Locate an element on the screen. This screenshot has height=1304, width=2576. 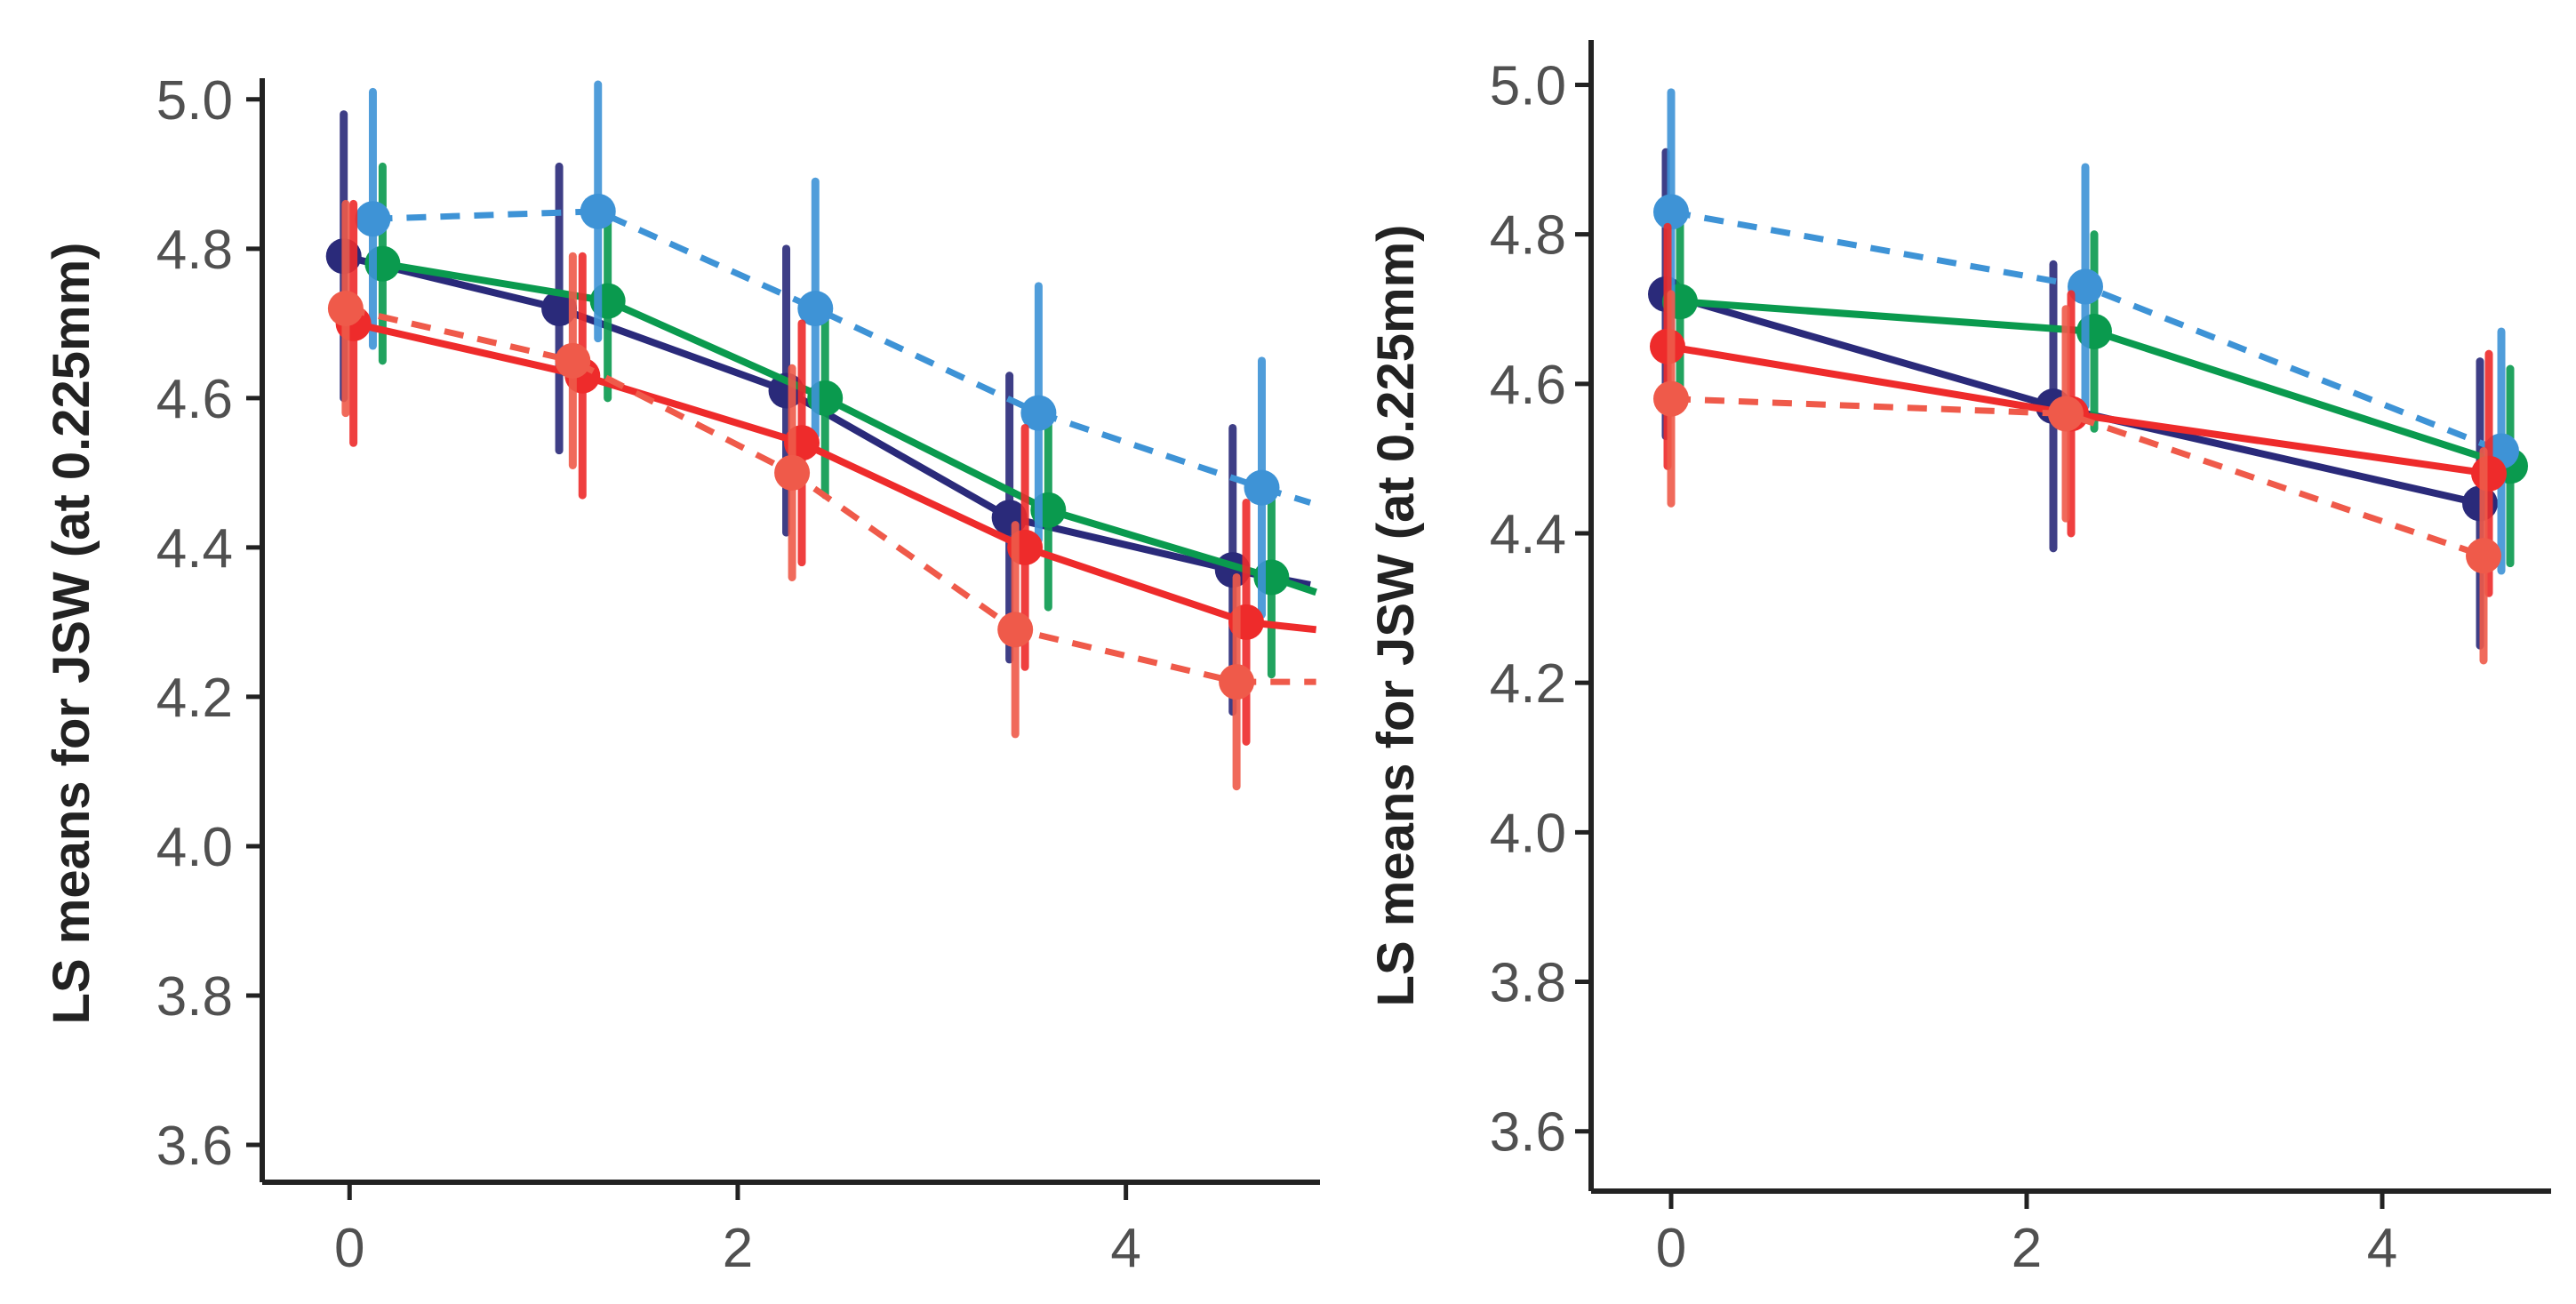
left-x-tick-label: 2 is located at coordinates (738, 1248).